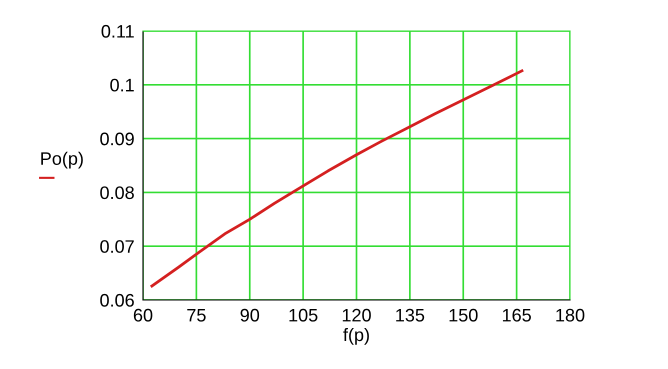 Image resolution: width=668 pixels, height=369 pixels. What do you see at coordinates (516, 315) in the screenshot?
I see `x-tick-label: 165` at bounding box center [516, 315].